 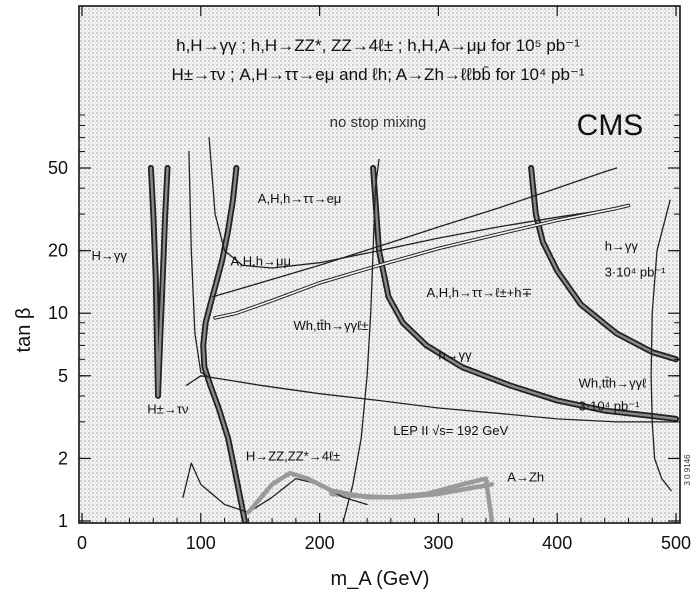 I want to click on chart-subtitle: no stop mixing, so click(x=378, y=122).